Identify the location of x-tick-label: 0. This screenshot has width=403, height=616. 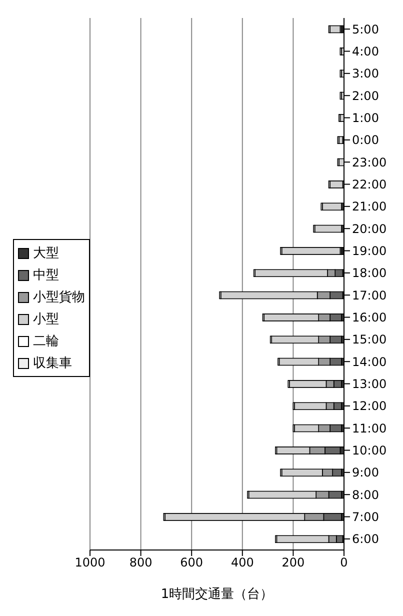
(344, 563).